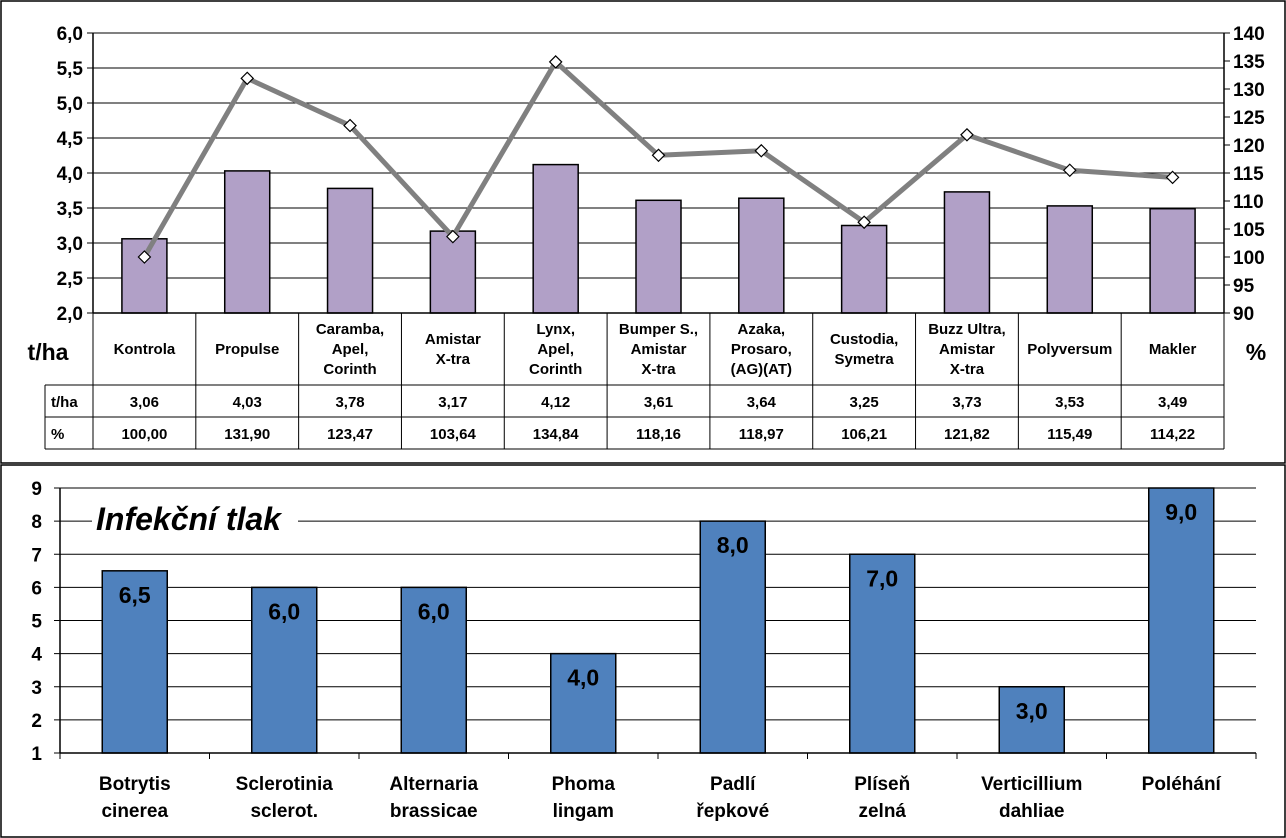 The height and width of the screenshot is (838, 1286). I want to click on category-label: Verticillium dahliae, so click(1031, 798).